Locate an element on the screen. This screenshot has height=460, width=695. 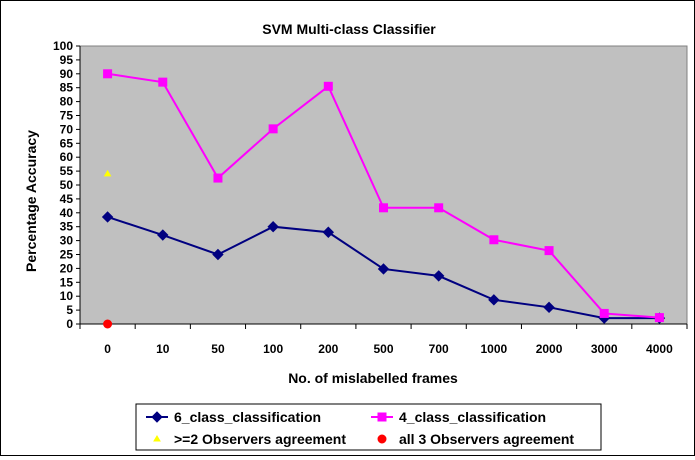
y-tick-label: 70 is located at coordinates (67, 129).